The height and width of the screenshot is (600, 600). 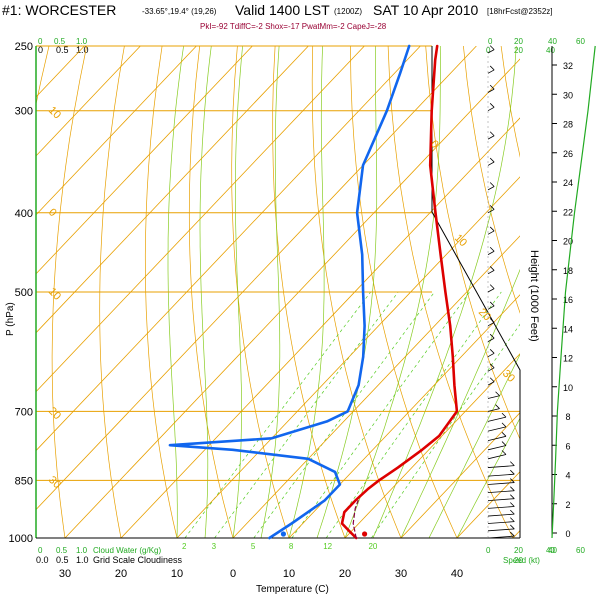 I want to click on surface-dewpoint-marker, so click(x=283, y=534).